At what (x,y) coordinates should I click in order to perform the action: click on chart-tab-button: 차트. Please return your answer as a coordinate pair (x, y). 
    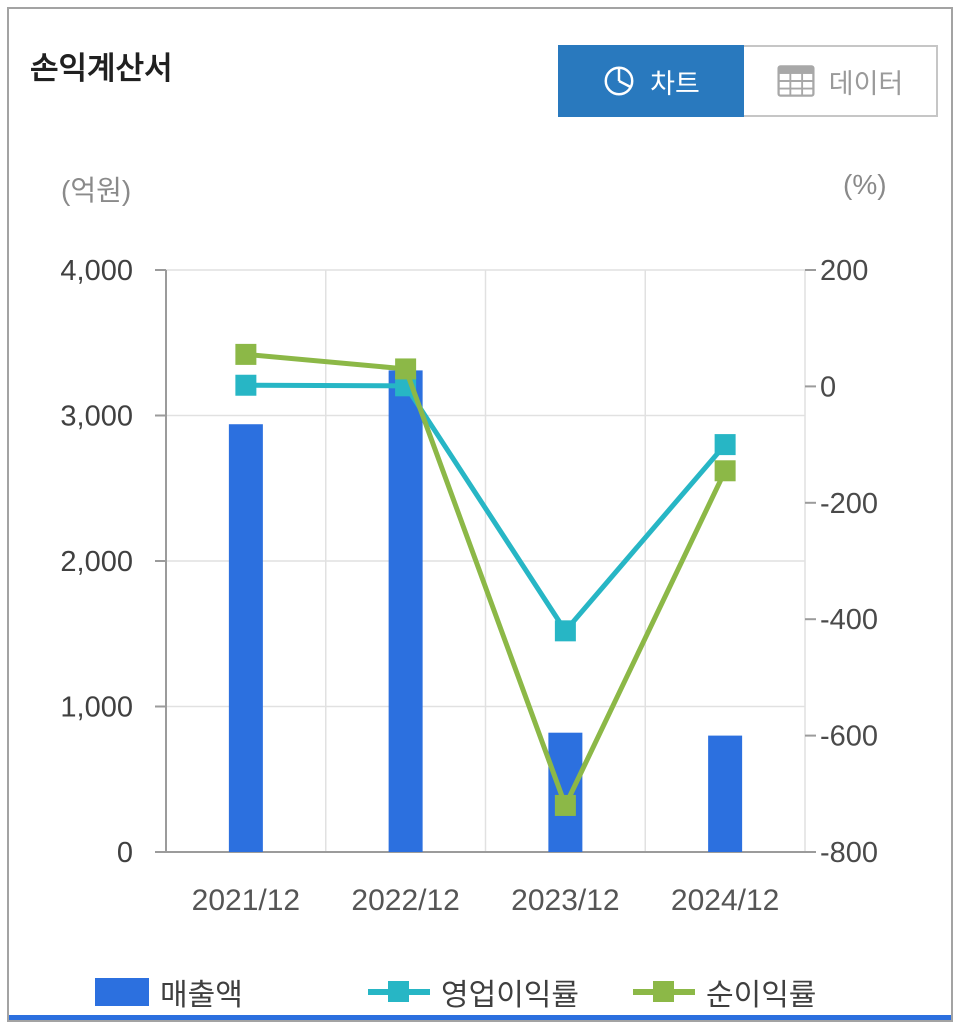
    Looking at the image, I should click on (651, 81).